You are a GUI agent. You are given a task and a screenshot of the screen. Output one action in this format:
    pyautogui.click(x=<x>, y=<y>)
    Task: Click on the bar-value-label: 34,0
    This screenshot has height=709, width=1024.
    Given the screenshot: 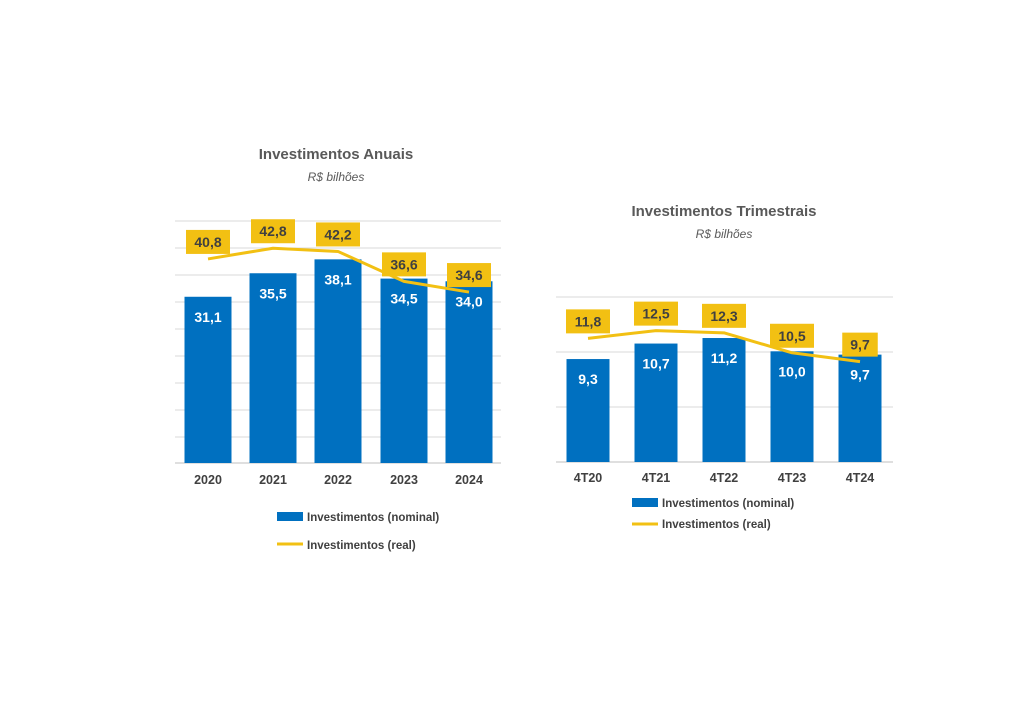 What is the action you would take?
    pyautogui.click(x=468, y=301)
    